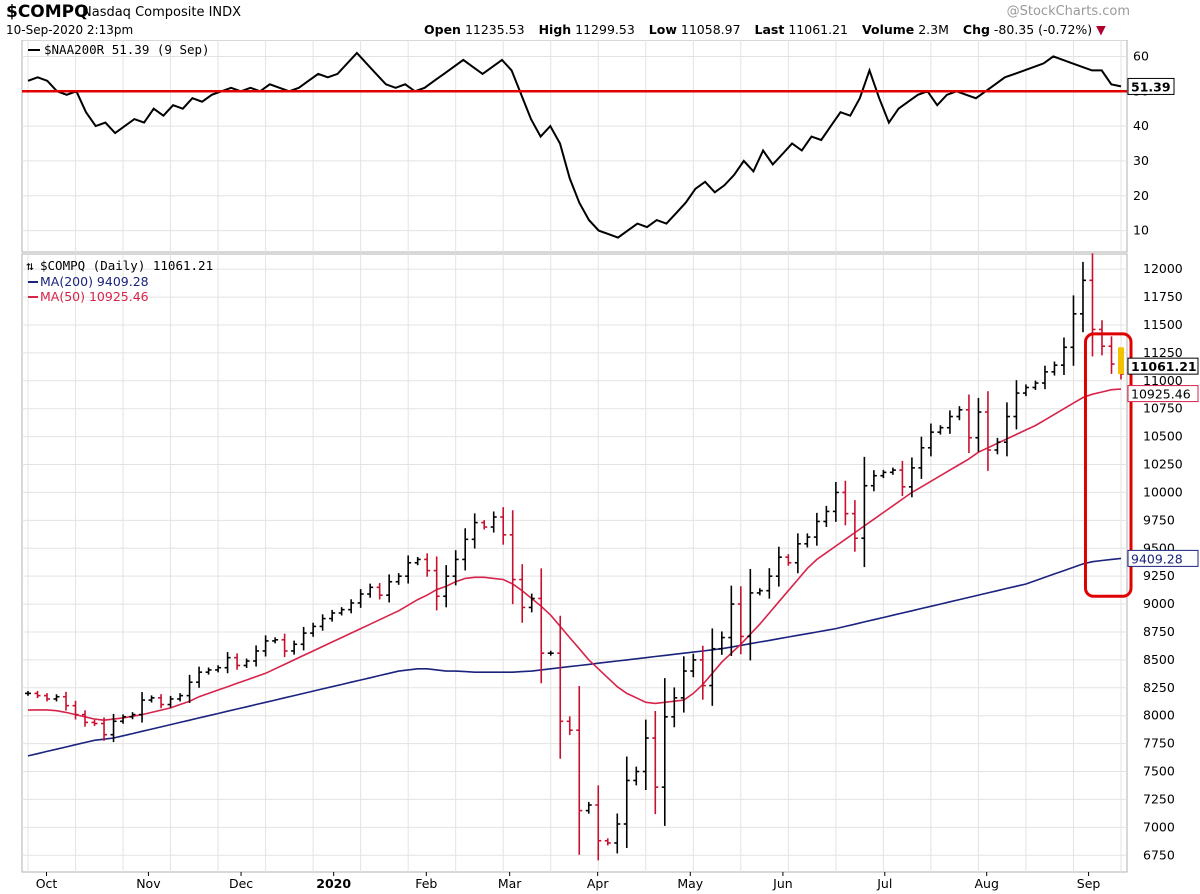 This screenshot has width=1200, height=894. I want to click on price-y-tick-label: 11500, so click(1163, 324).